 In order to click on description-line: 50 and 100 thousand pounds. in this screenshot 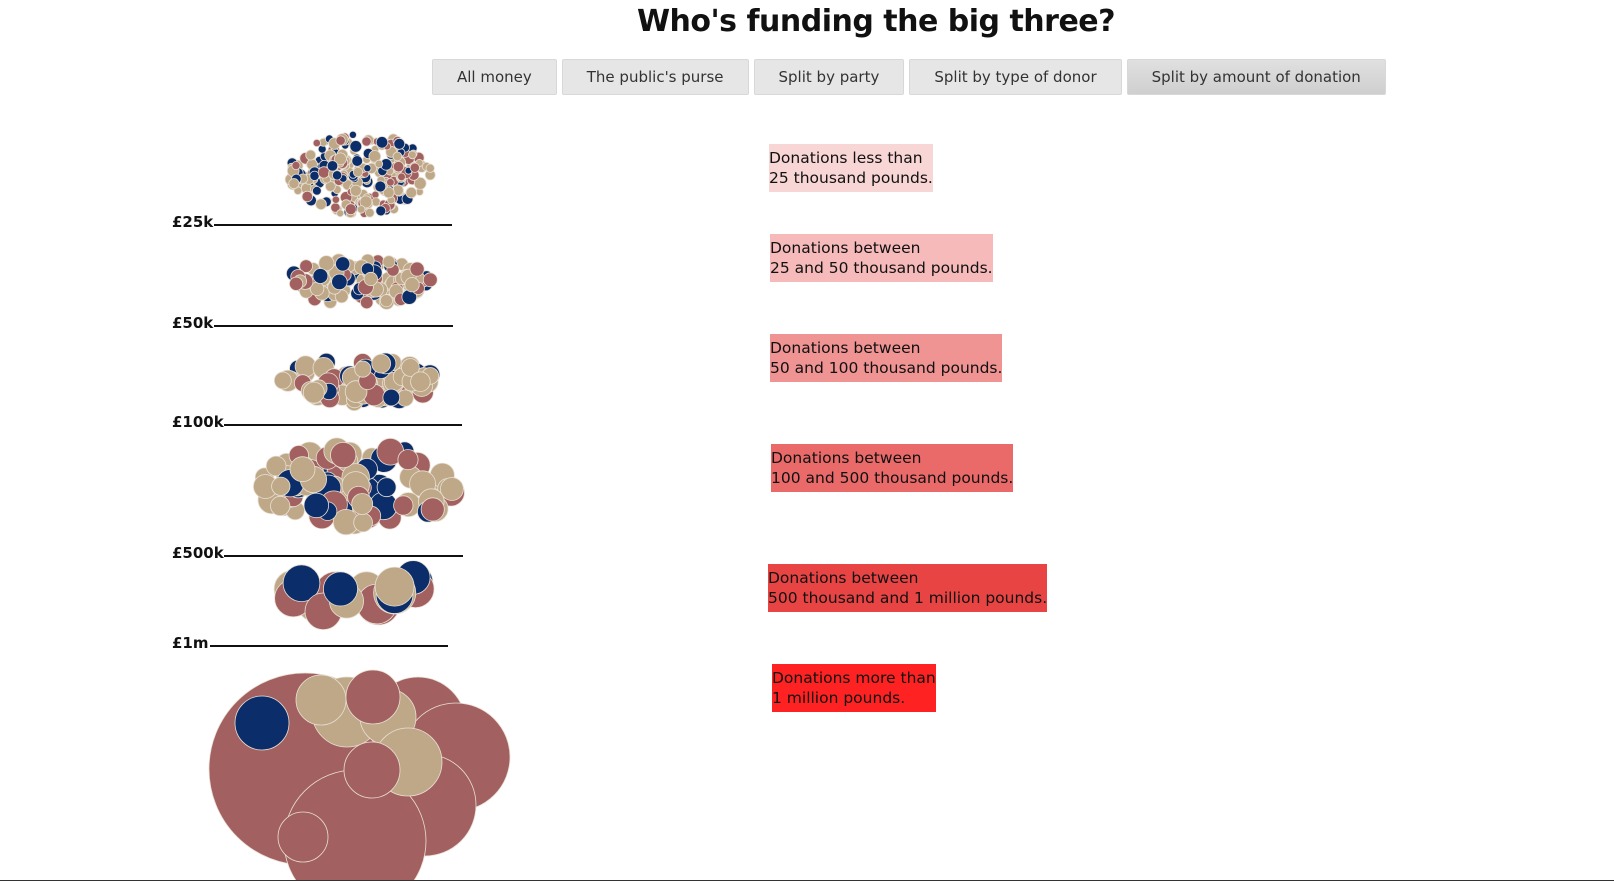, I will do `click(886, 368)`.